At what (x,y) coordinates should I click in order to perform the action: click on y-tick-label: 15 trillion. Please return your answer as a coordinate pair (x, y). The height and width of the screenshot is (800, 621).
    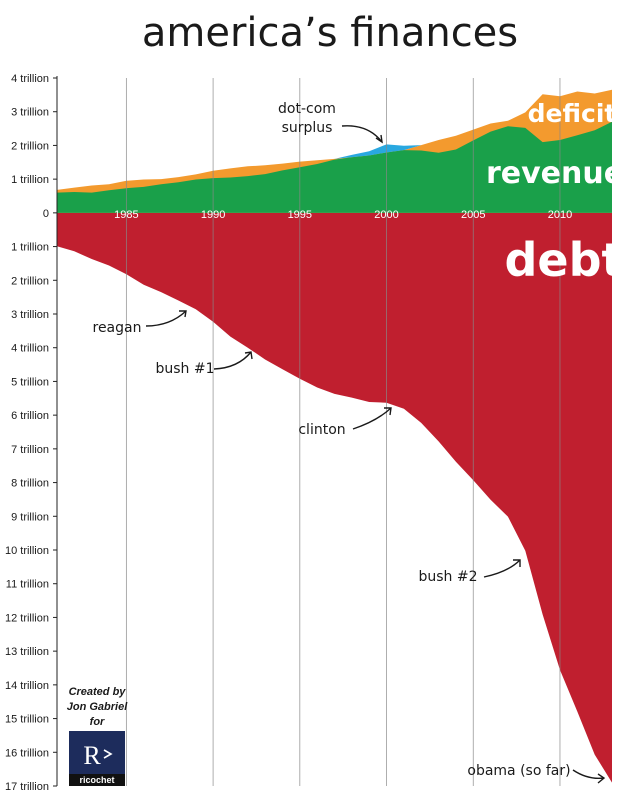
    Looking at the image, I should click on (27, 720).